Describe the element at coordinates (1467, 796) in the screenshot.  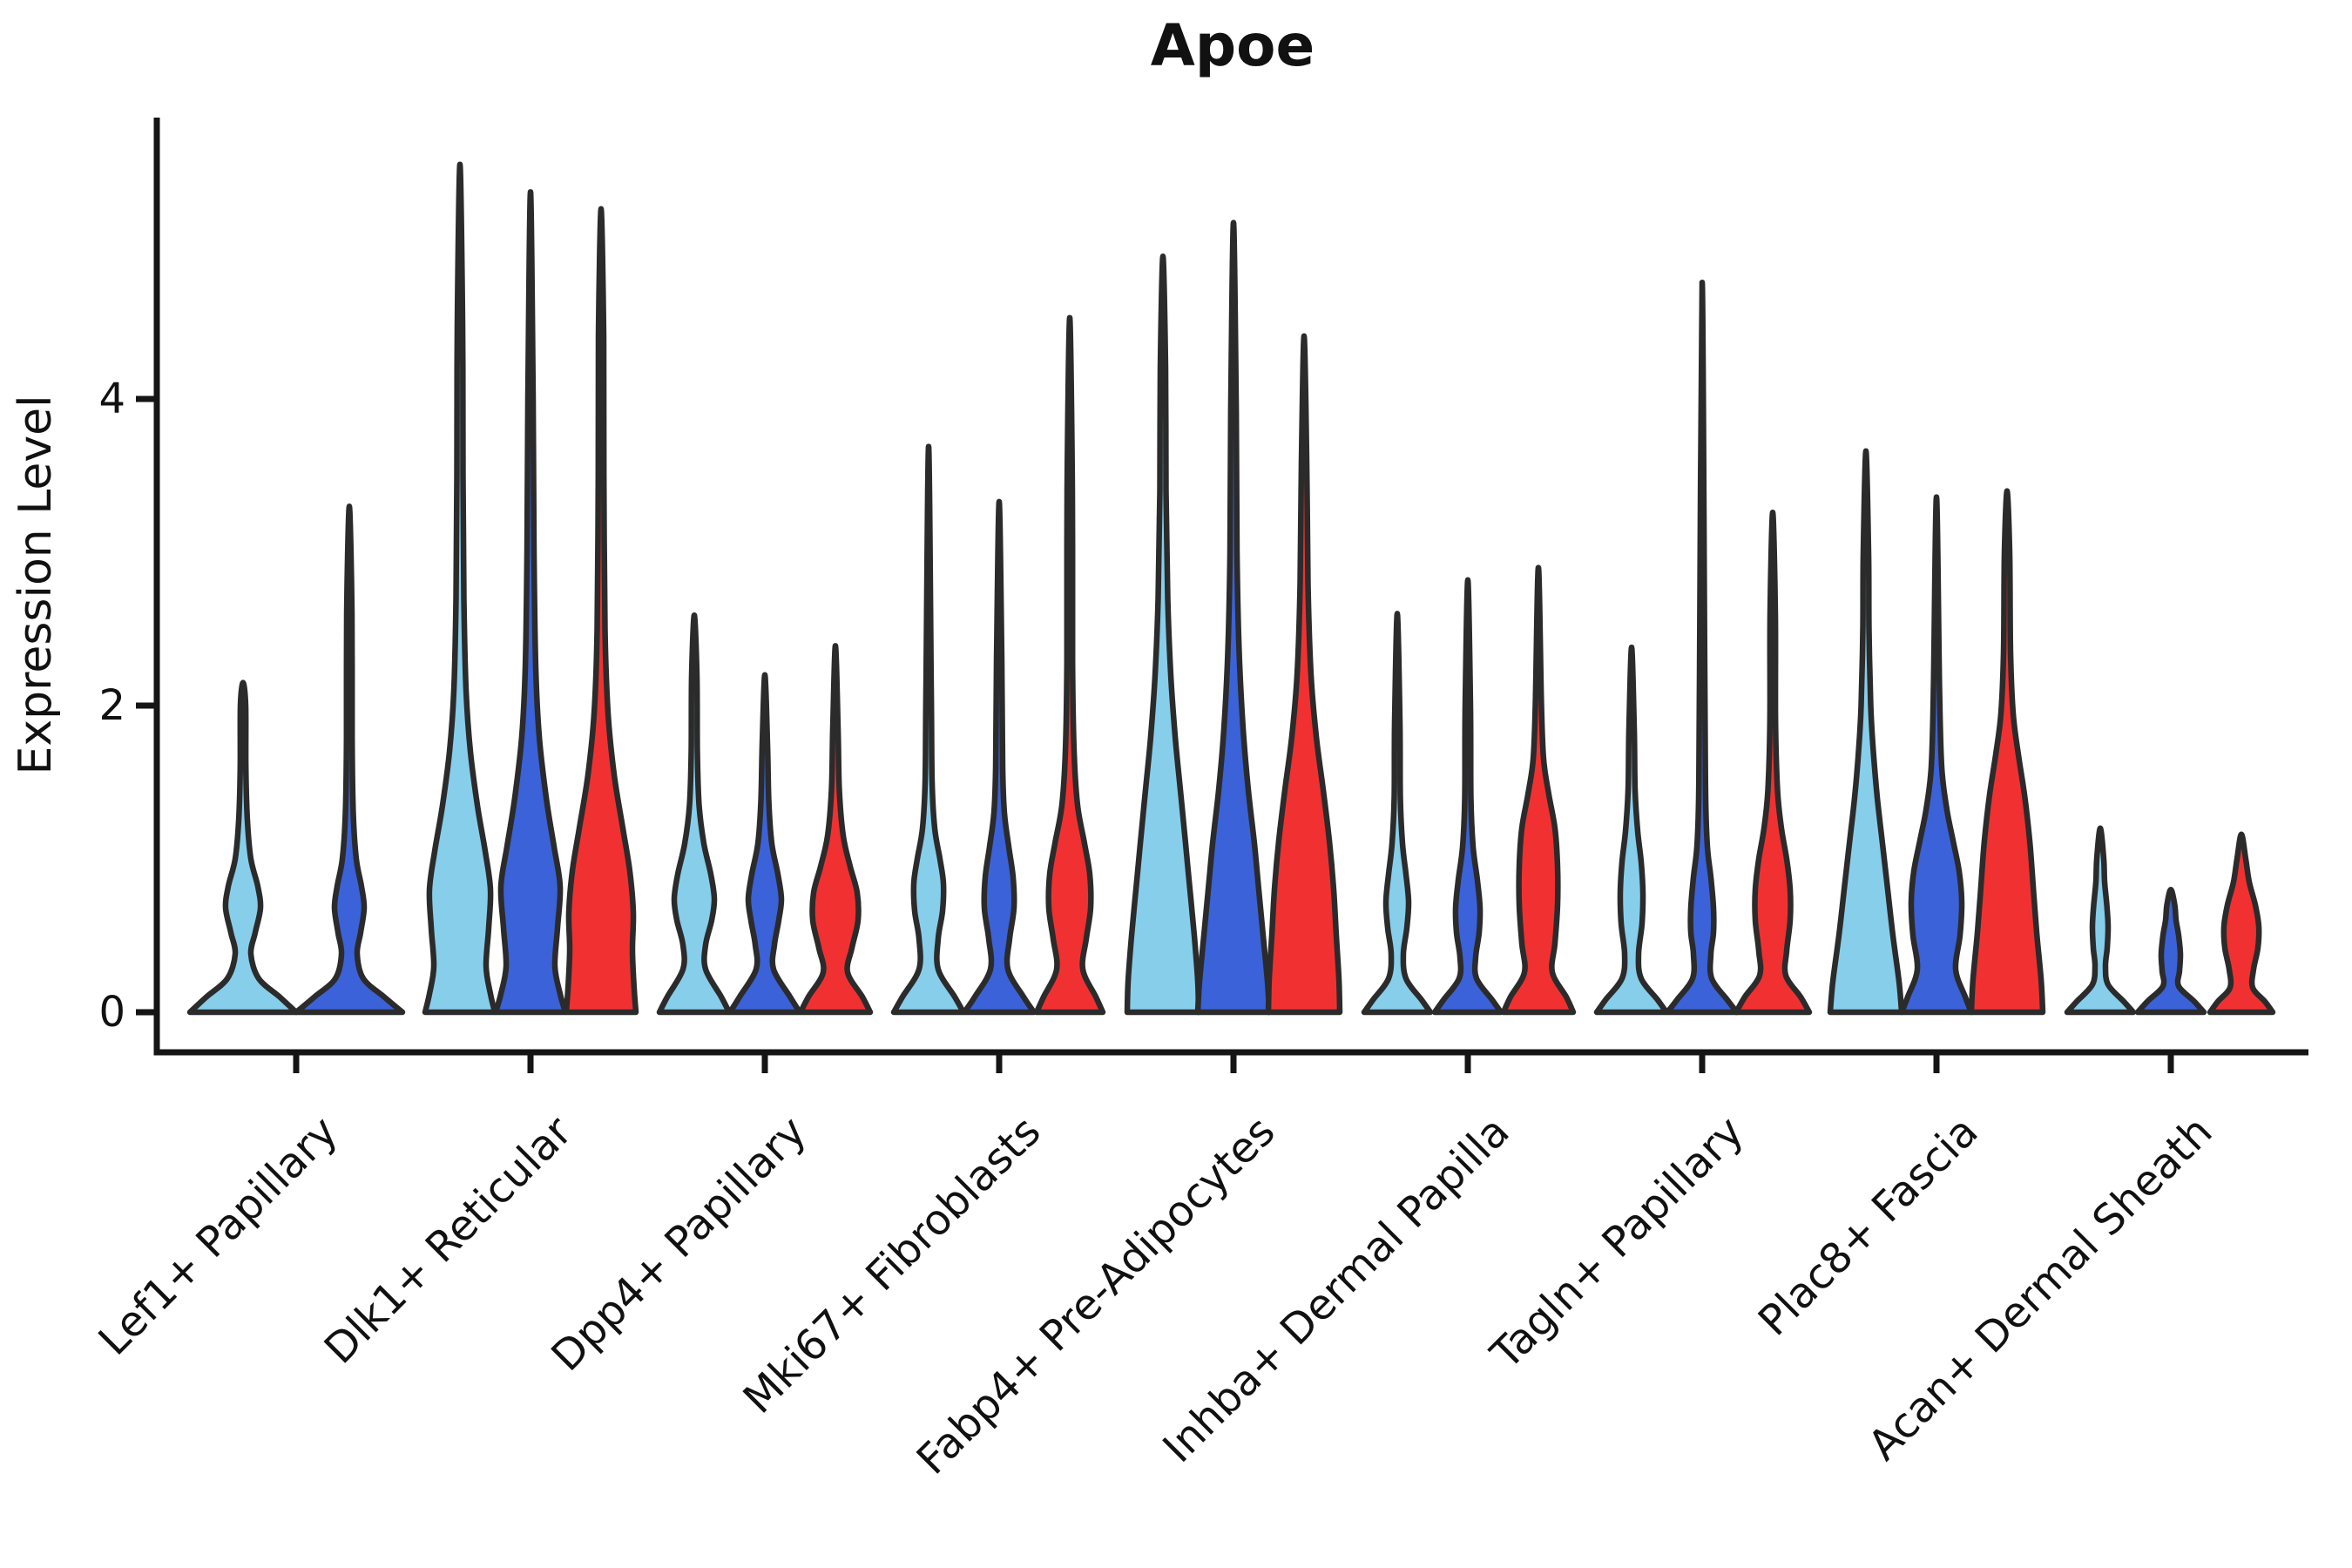
I see `violin-inhba-dermal-papilla-blue` at that location.